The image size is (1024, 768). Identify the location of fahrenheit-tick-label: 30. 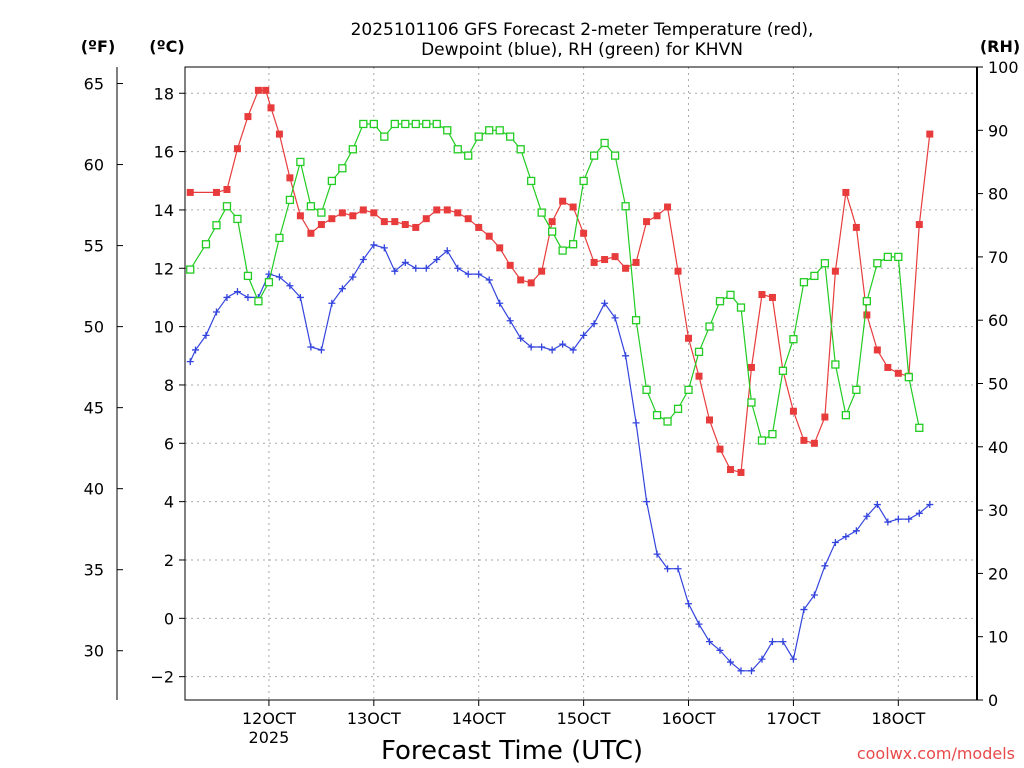
(94, 651).